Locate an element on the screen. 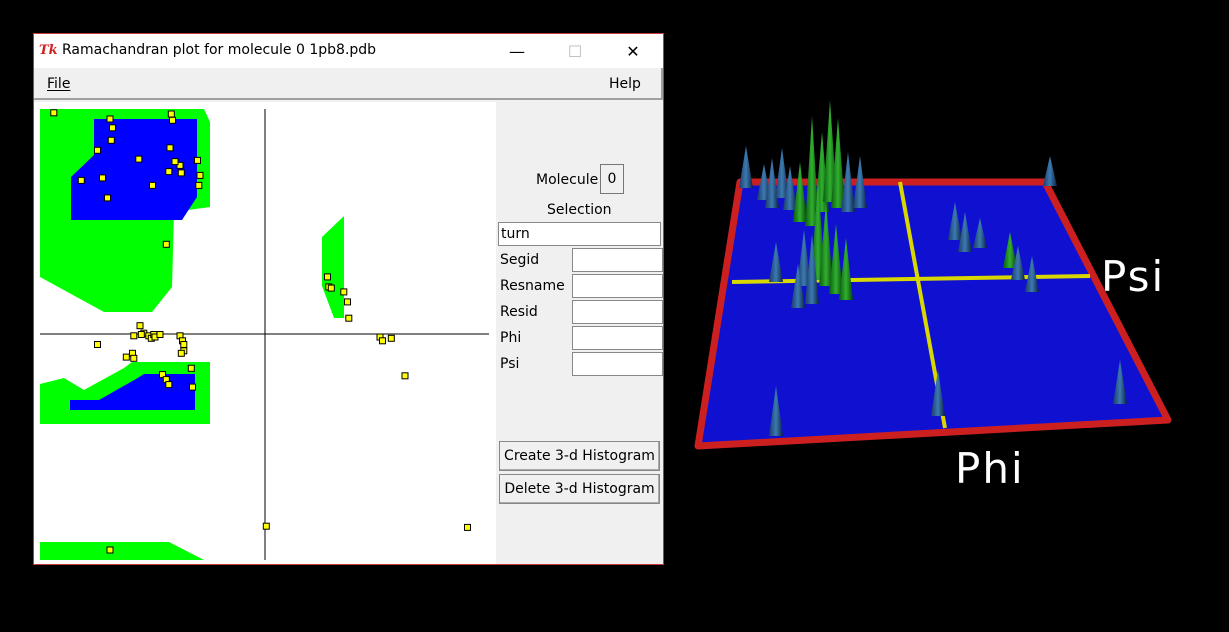  menu-file: File is located at coordinates (59, 84).